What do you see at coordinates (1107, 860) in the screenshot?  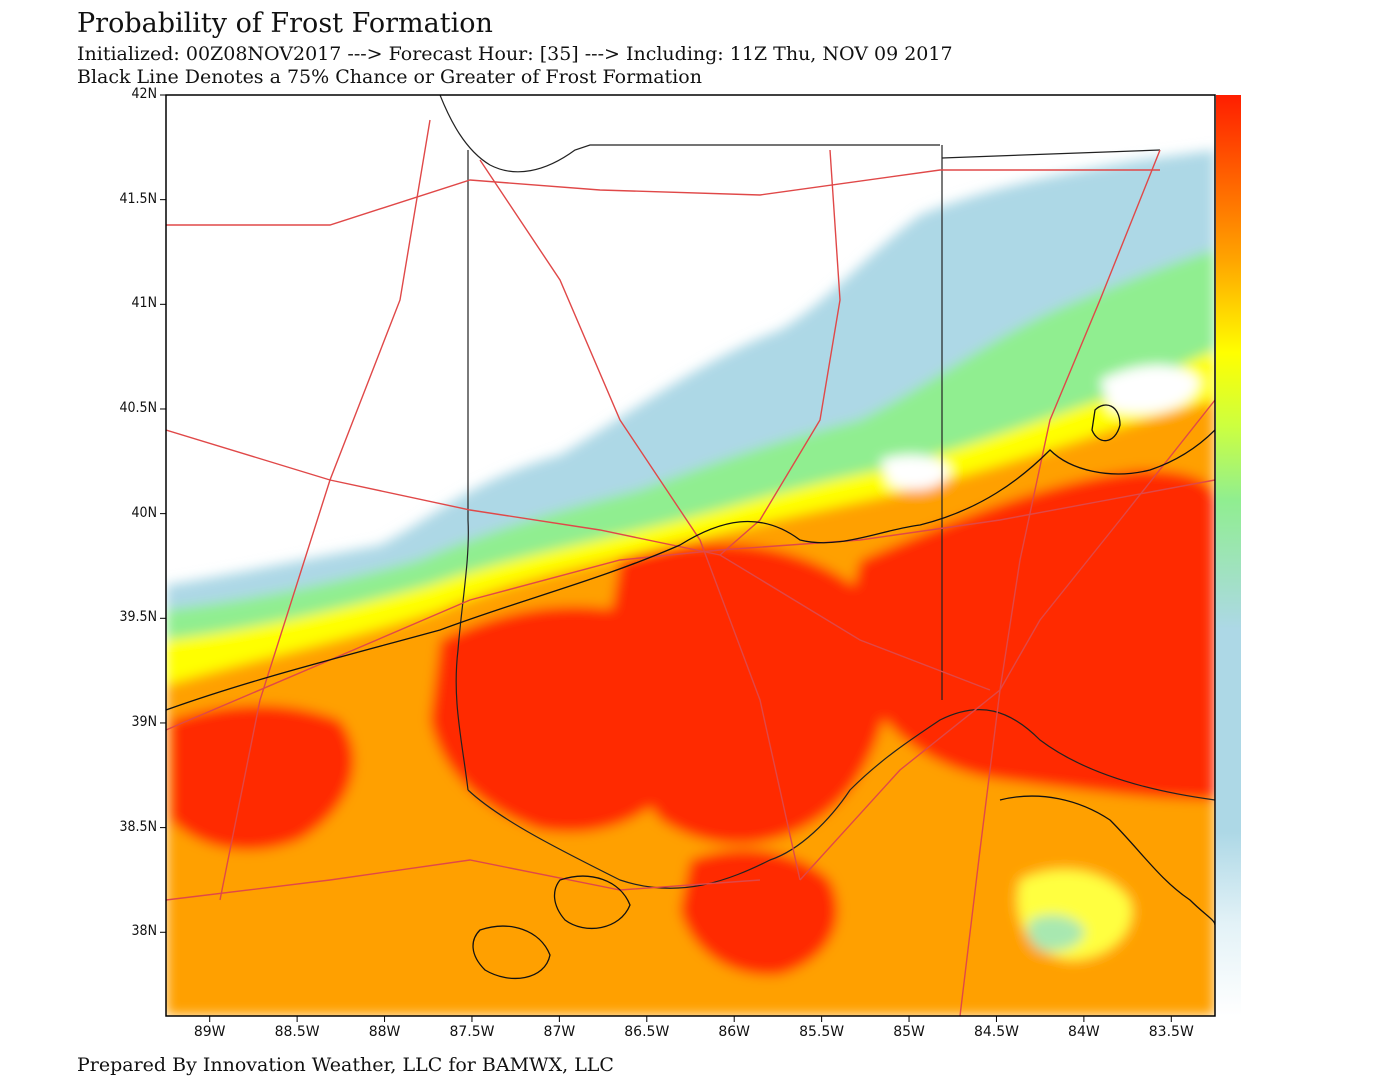 I see `contour-75-southeast` at bounding box center [1107, 860].